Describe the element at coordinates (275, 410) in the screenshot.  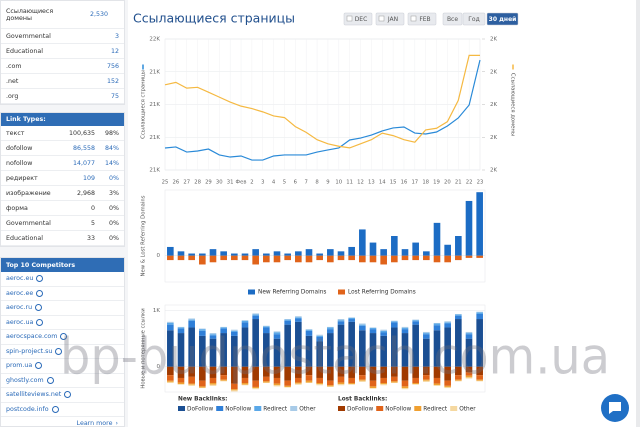
I see `legend-label: Redirect` at that location.